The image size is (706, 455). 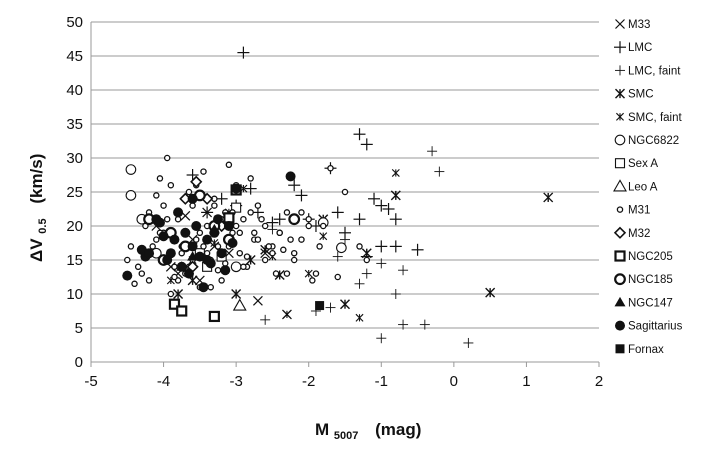 What do you see at coordinates (454, 381) in the screenshot?
I see `x-tick-label: 0` at bounding box center [454, 381].